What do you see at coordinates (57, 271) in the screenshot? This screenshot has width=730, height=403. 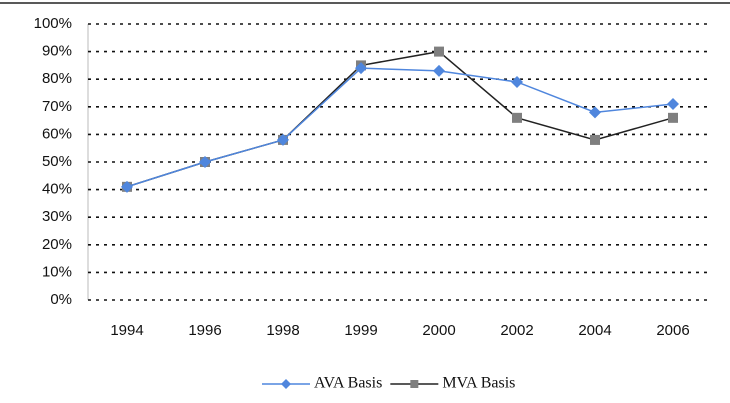 I see `y-tick-label: 10%` at bounding box center [57, 271].